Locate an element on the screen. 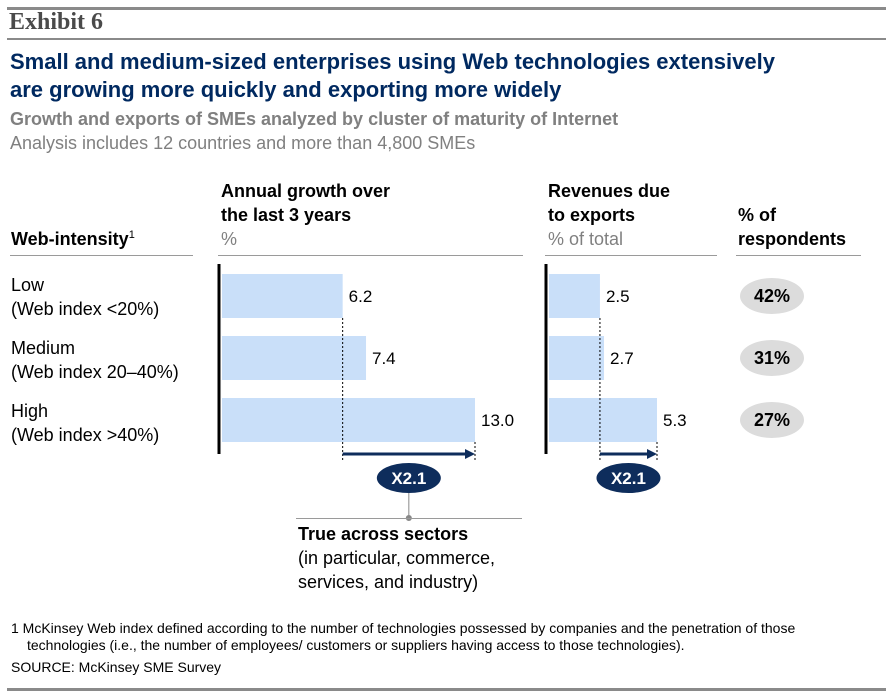 This screenshot has height=700, width=893. exports-multiplier-badge is located at coordinates (628, 478).